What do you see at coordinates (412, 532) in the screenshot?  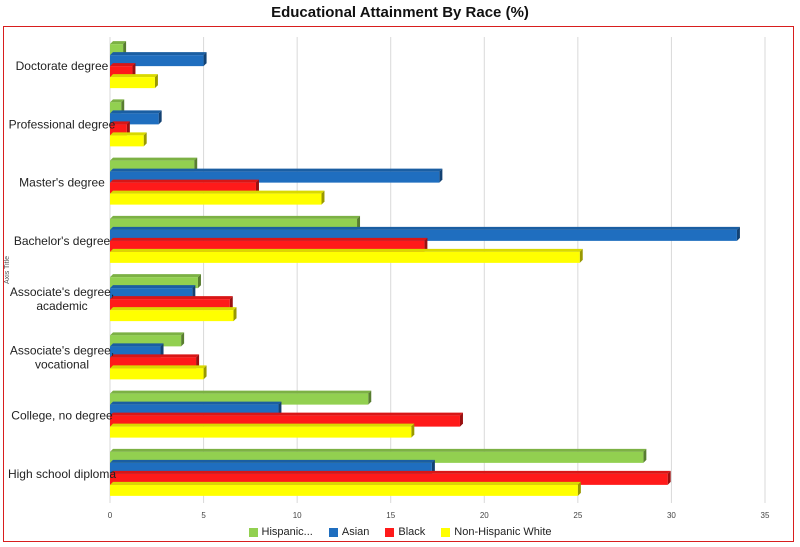 I see `legend-label: Black` at bounding box center [412, 532].